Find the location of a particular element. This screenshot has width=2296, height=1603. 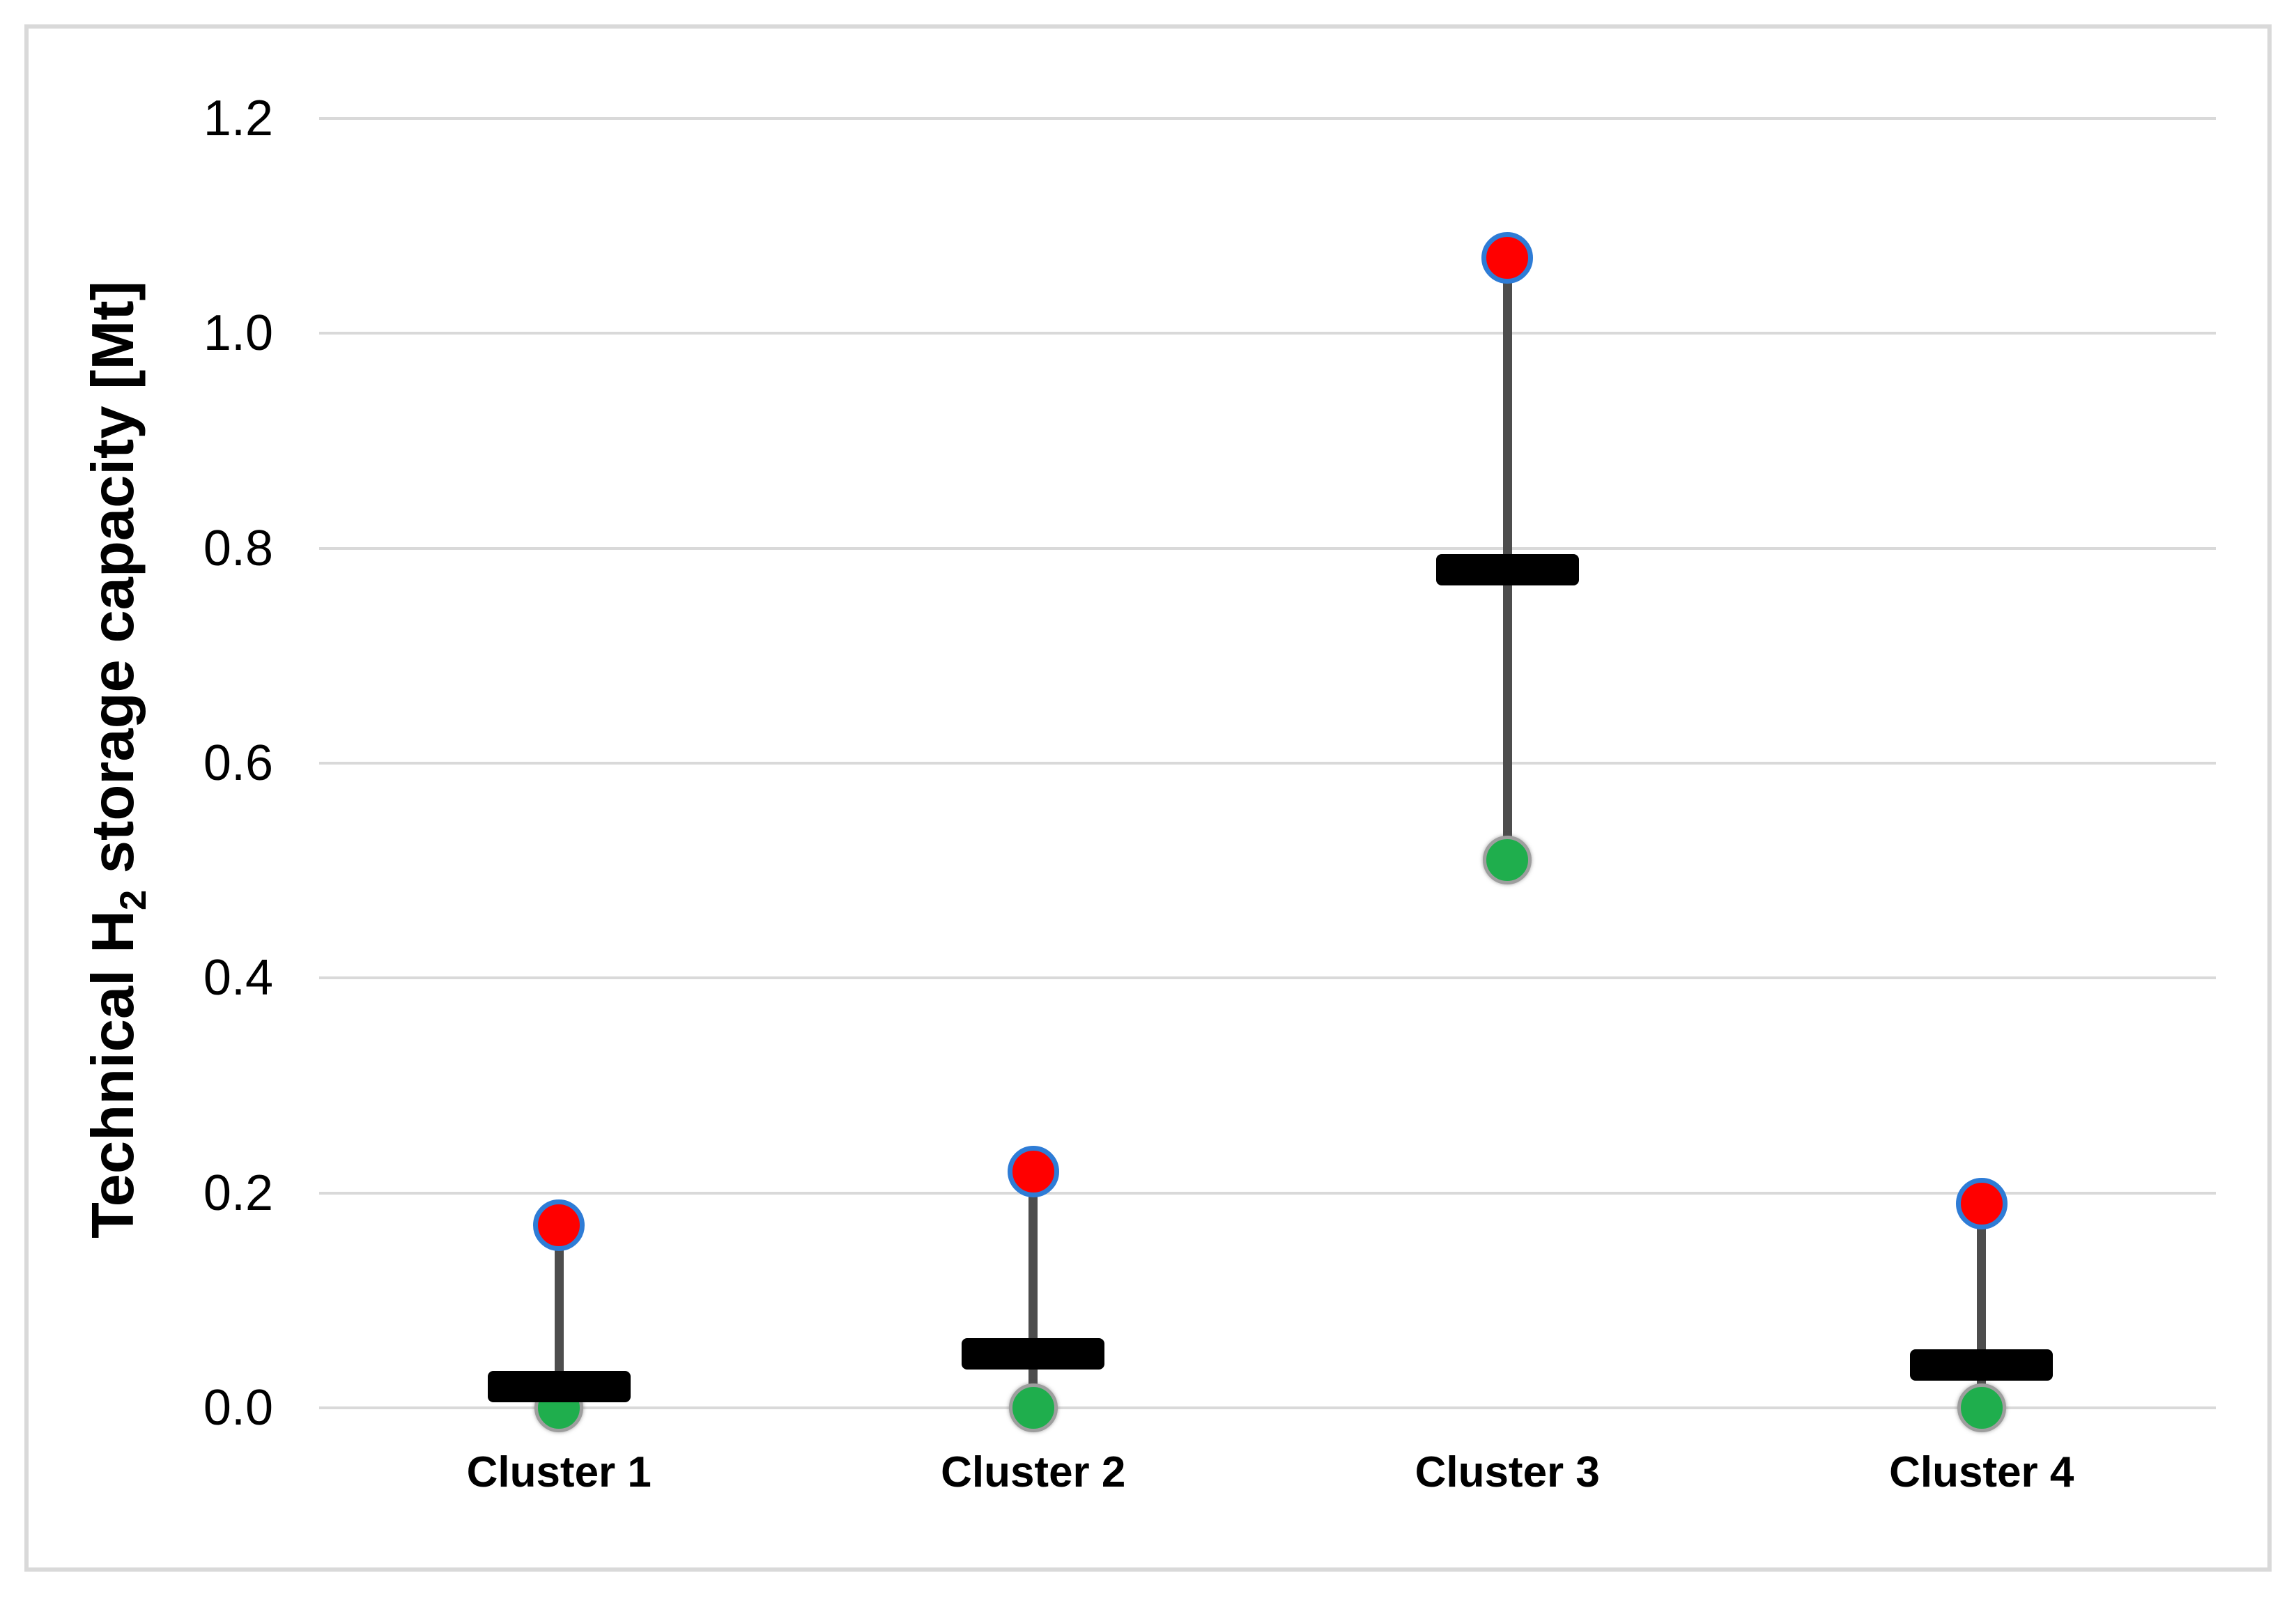

gridline-1.2 is located at coordinates (1267, 118).